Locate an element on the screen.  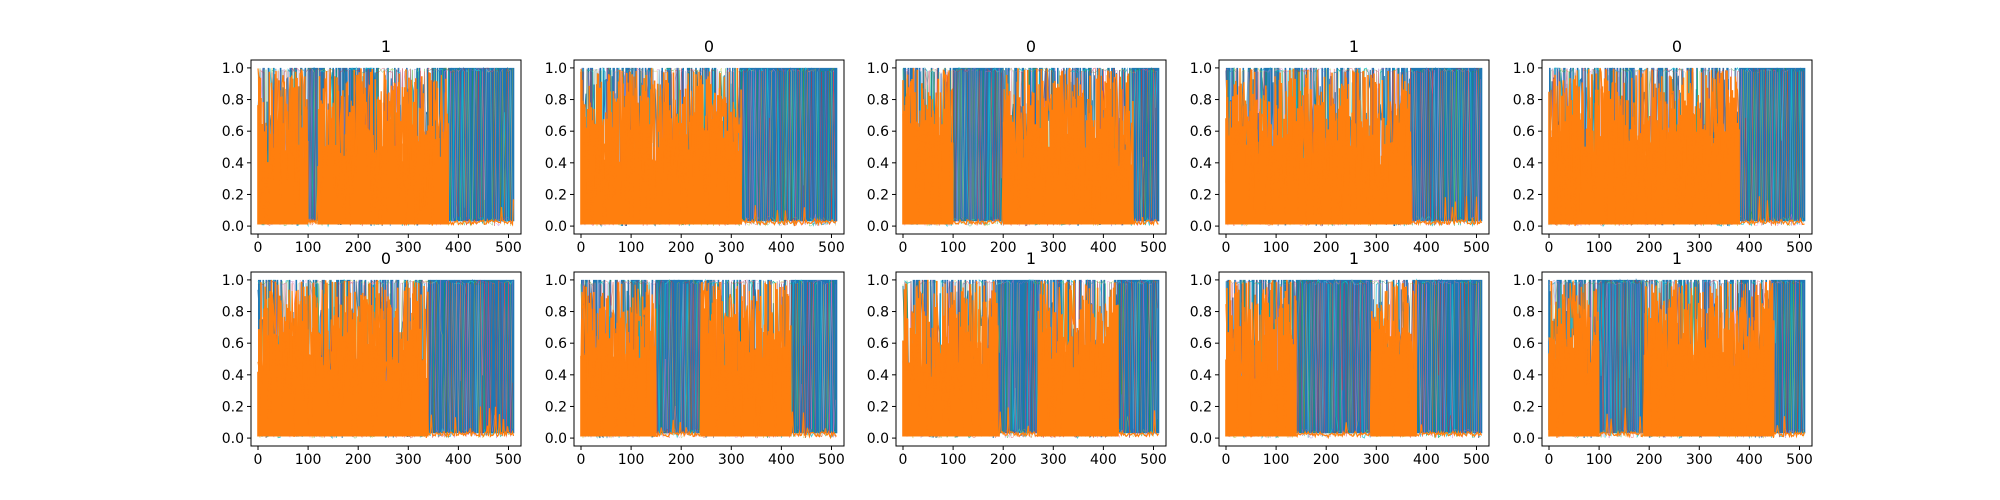
subplot-5: 0 100 200 300 400 500 0.0 0.2 0.4 0.6 0.8 1.0 0 is located at coordinates (1663, 146).